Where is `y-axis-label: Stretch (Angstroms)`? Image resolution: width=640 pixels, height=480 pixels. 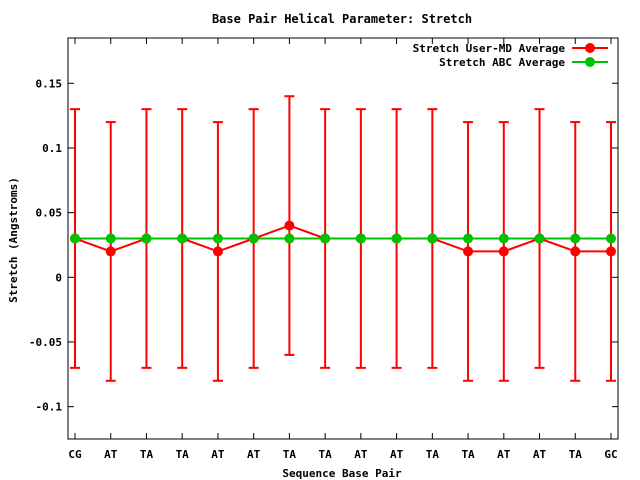
y-axis-label: Stretch (Angstroms) is located at coordinates (13, 240).